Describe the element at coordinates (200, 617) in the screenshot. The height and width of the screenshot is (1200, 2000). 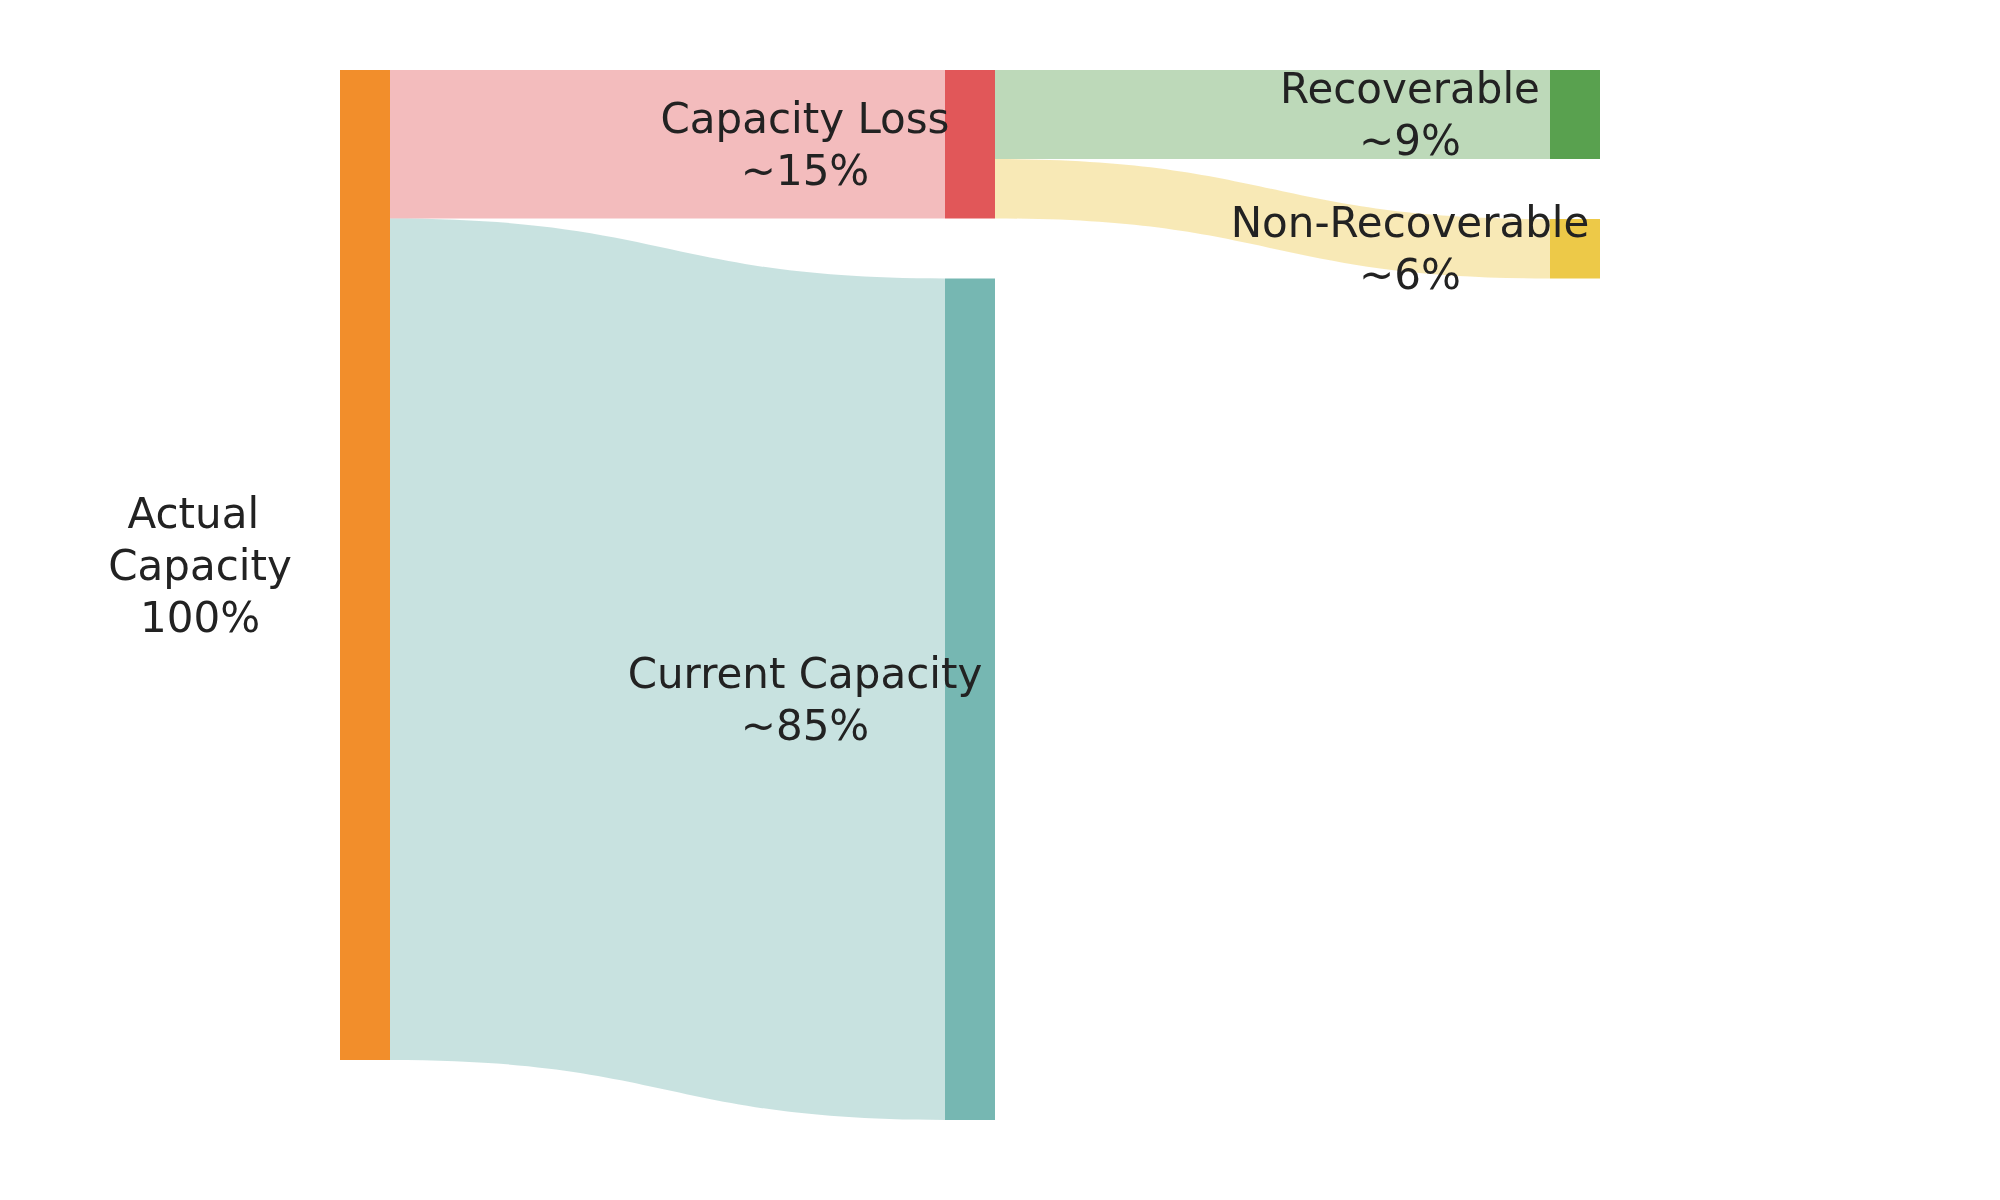
I see `data-label: 100%` at that location.